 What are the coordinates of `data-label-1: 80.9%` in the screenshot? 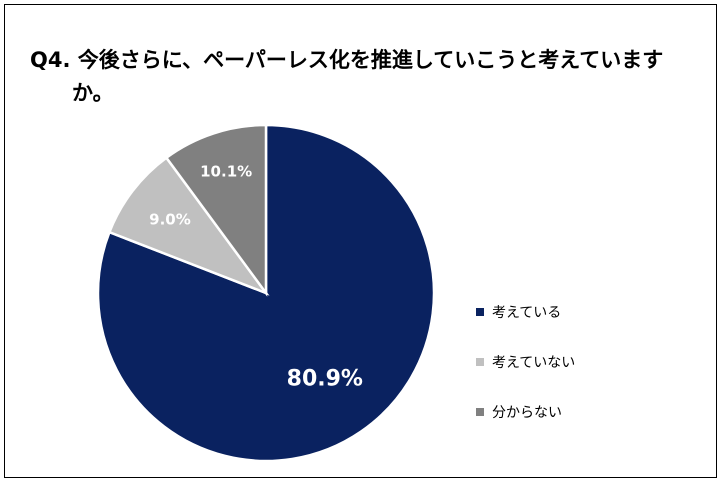 It's located at (325, 378).